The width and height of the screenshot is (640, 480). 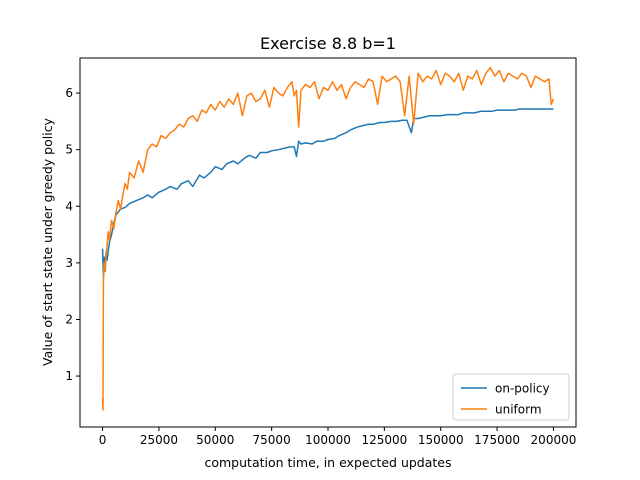 What do you see at coordinates (69, 263) in the screenshot?
I see `y-tick-label: 3` at bounding box center [69, 263].